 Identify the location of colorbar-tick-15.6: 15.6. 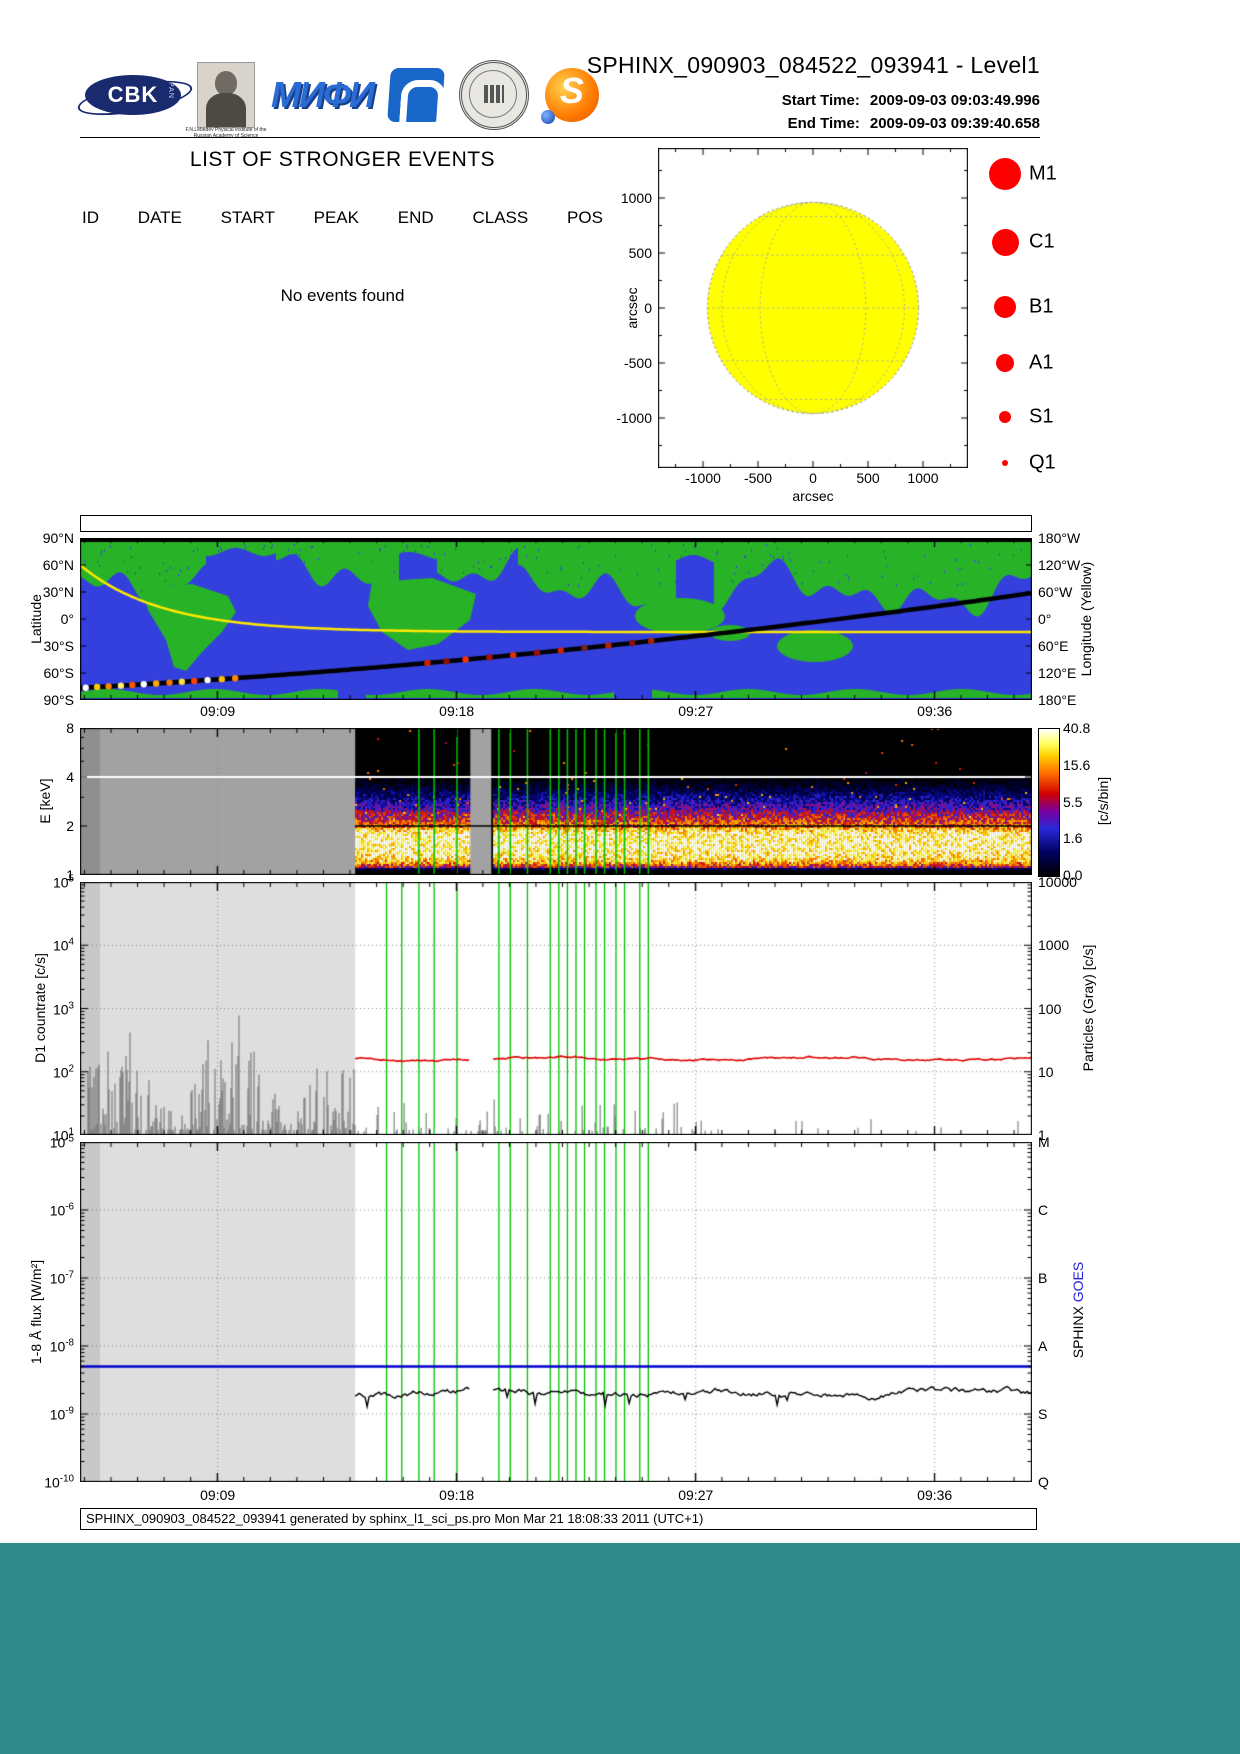
(1077, 764).